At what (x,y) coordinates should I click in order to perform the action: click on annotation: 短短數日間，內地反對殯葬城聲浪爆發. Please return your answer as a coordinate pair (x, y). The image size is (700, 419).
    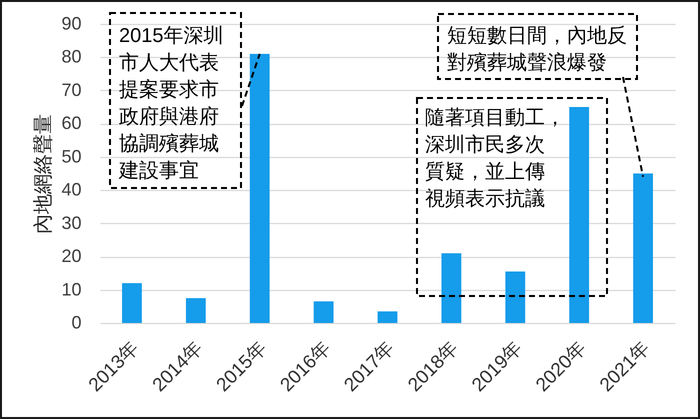
    Looking at the image, I should click on (537, 49).